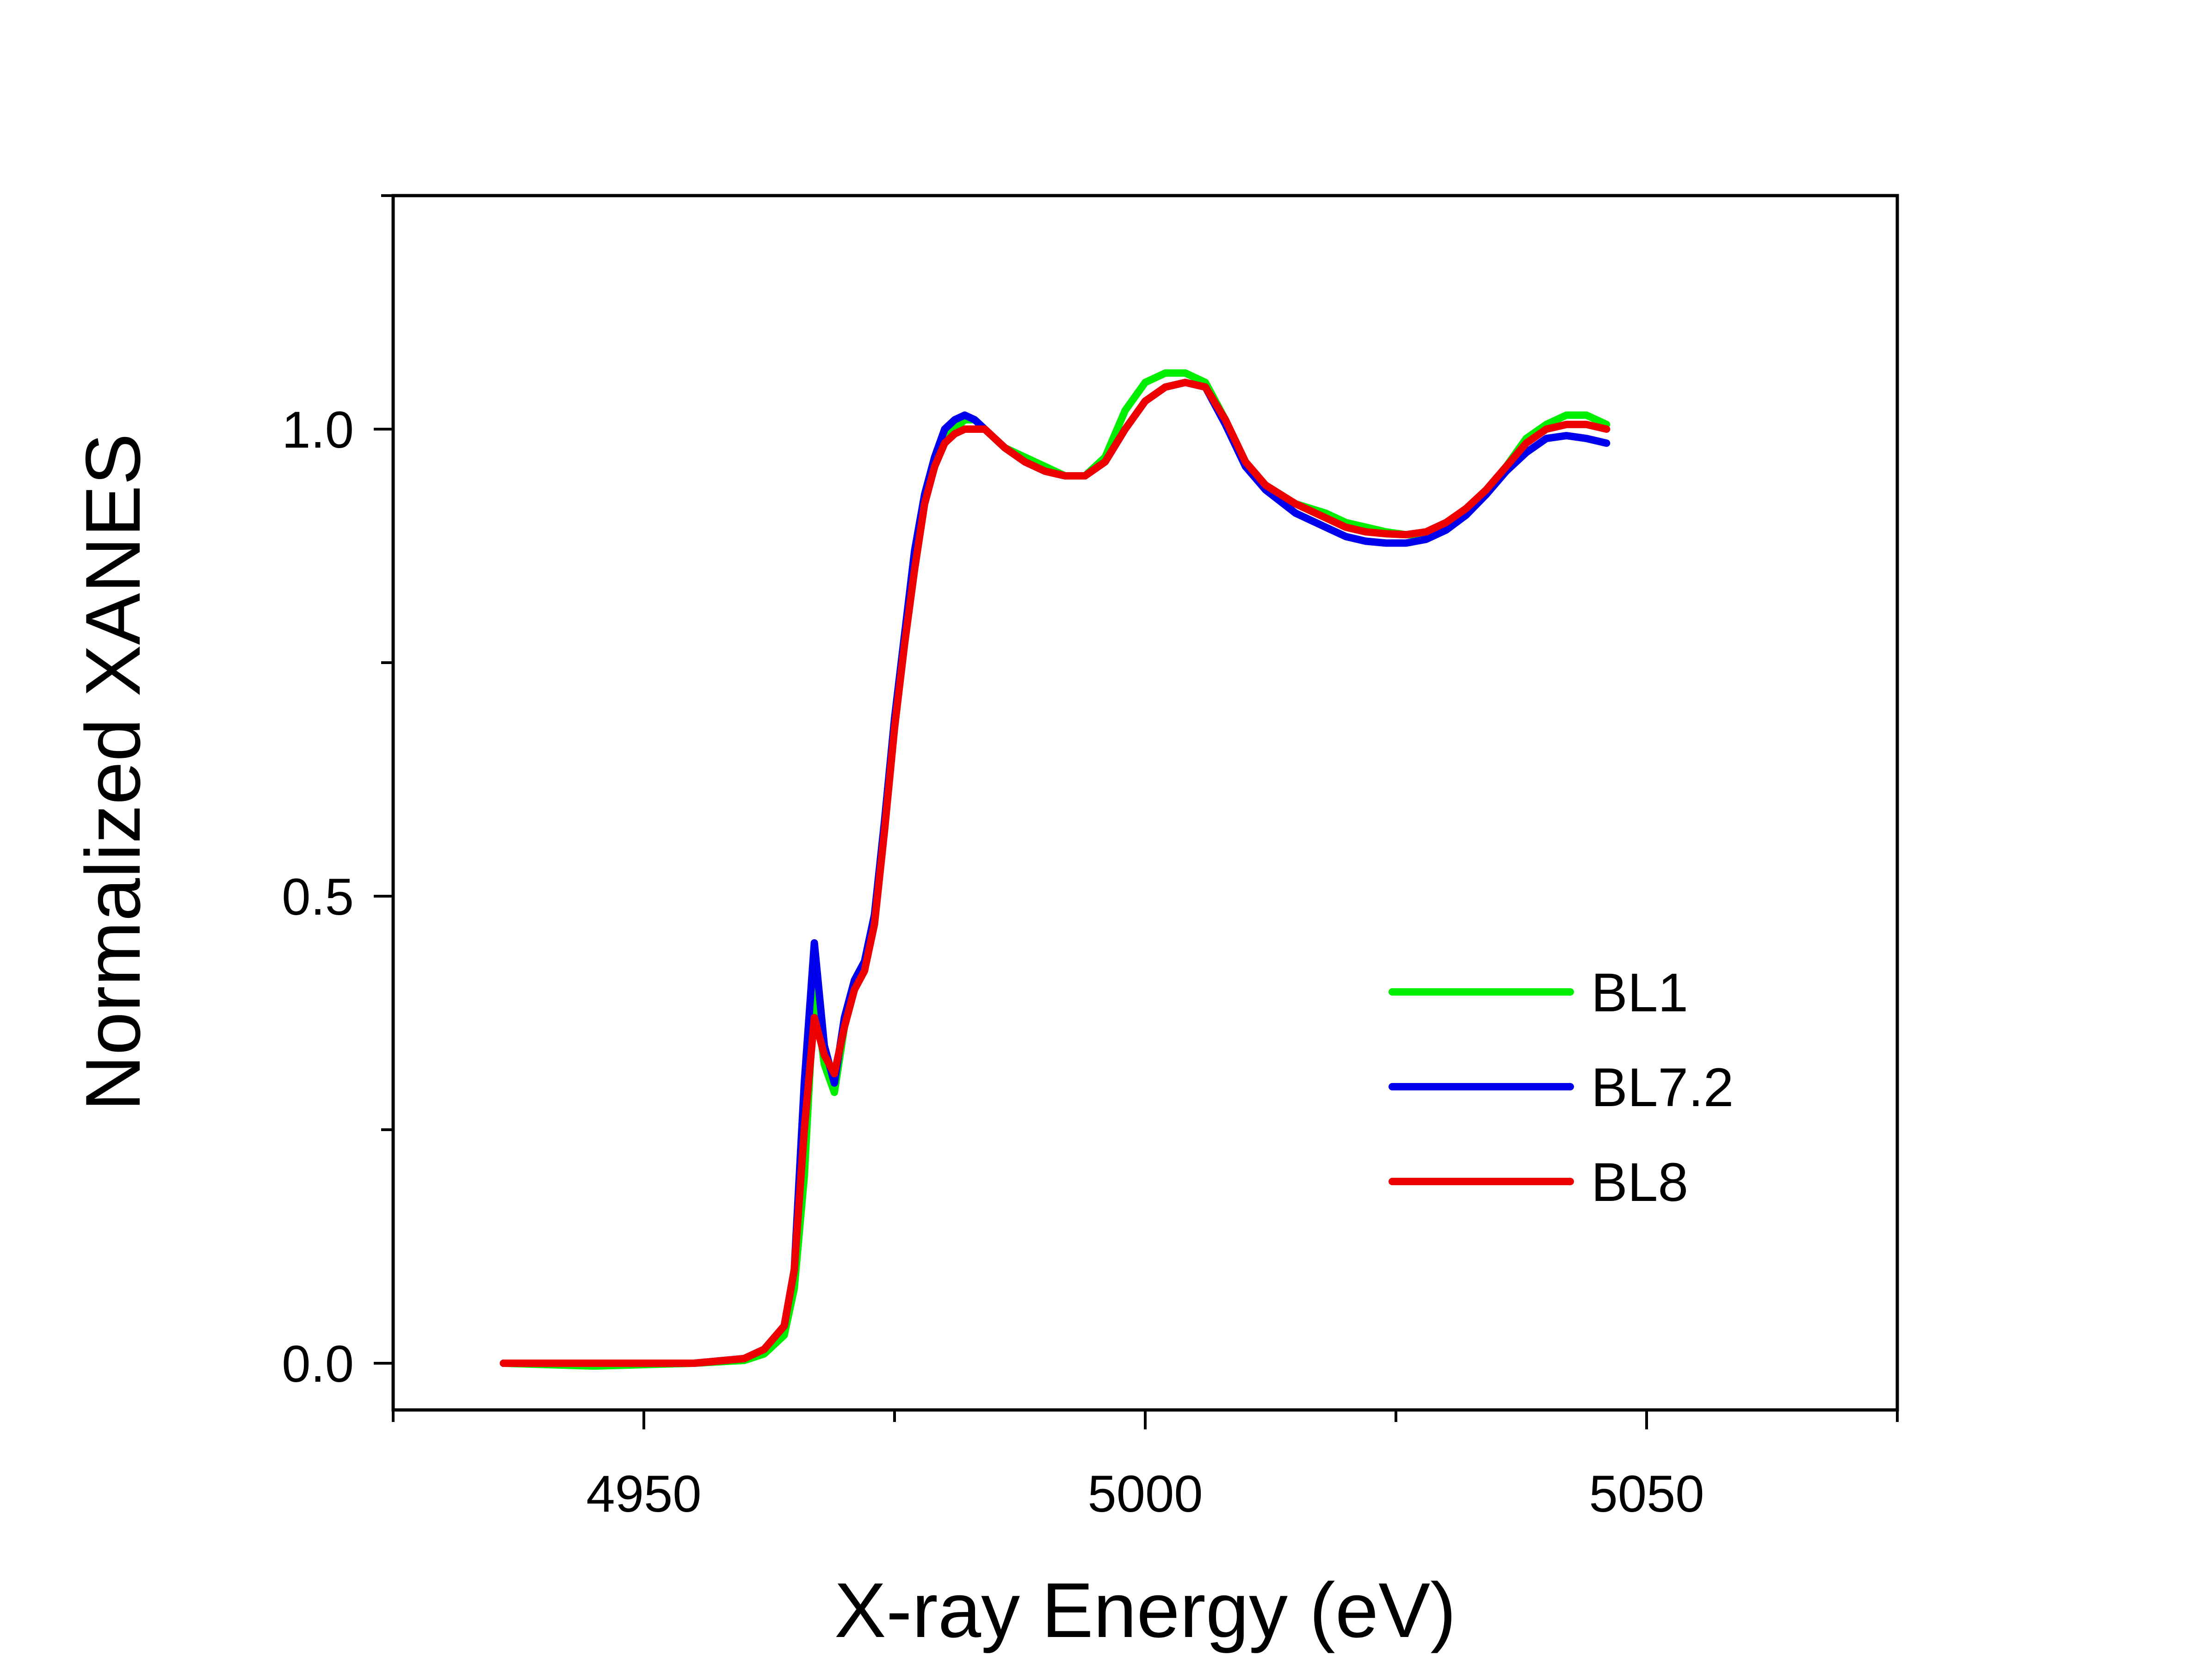 The image size is (2185, 1680). What do you see at coordinates (643, 1494) in the screenshot?
I see `x-tick-label: 4950` at bounding box center [643, 1494].